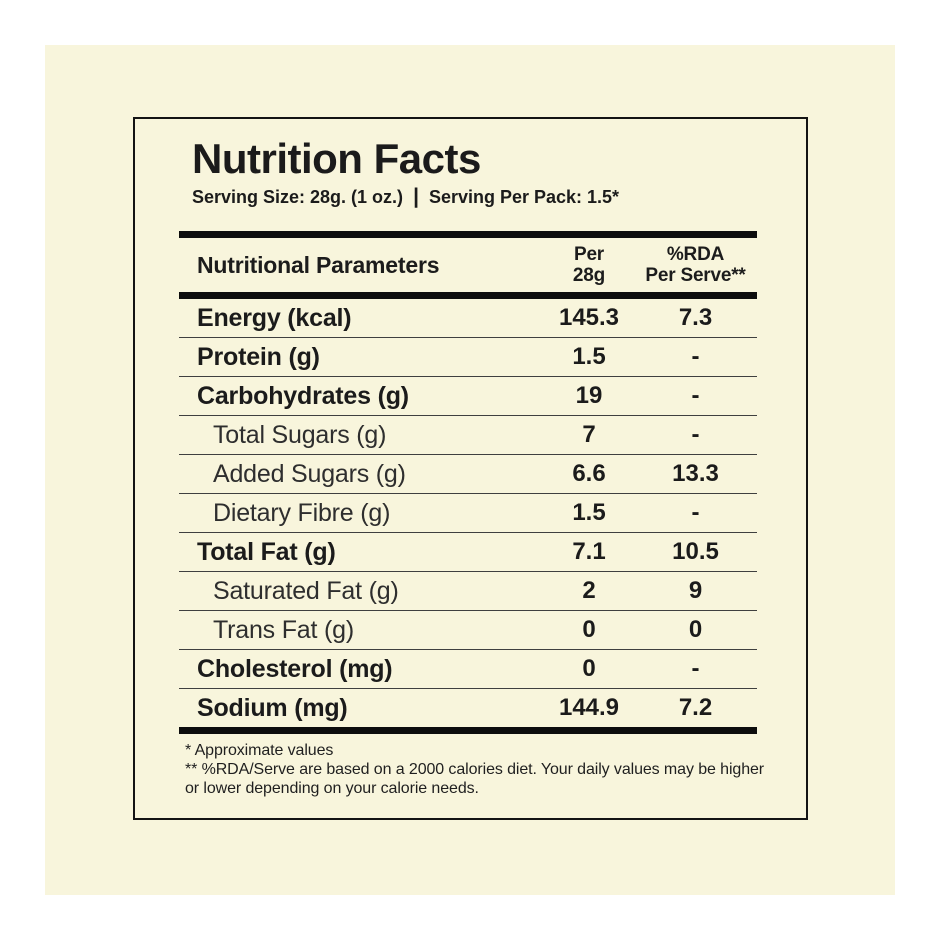 The width and height of the screenshot is (940, 940). Describe the element at coordinates (306, 590) in the screenshot. I see `nutrient-label: Saturated Fat (g)` at that location.